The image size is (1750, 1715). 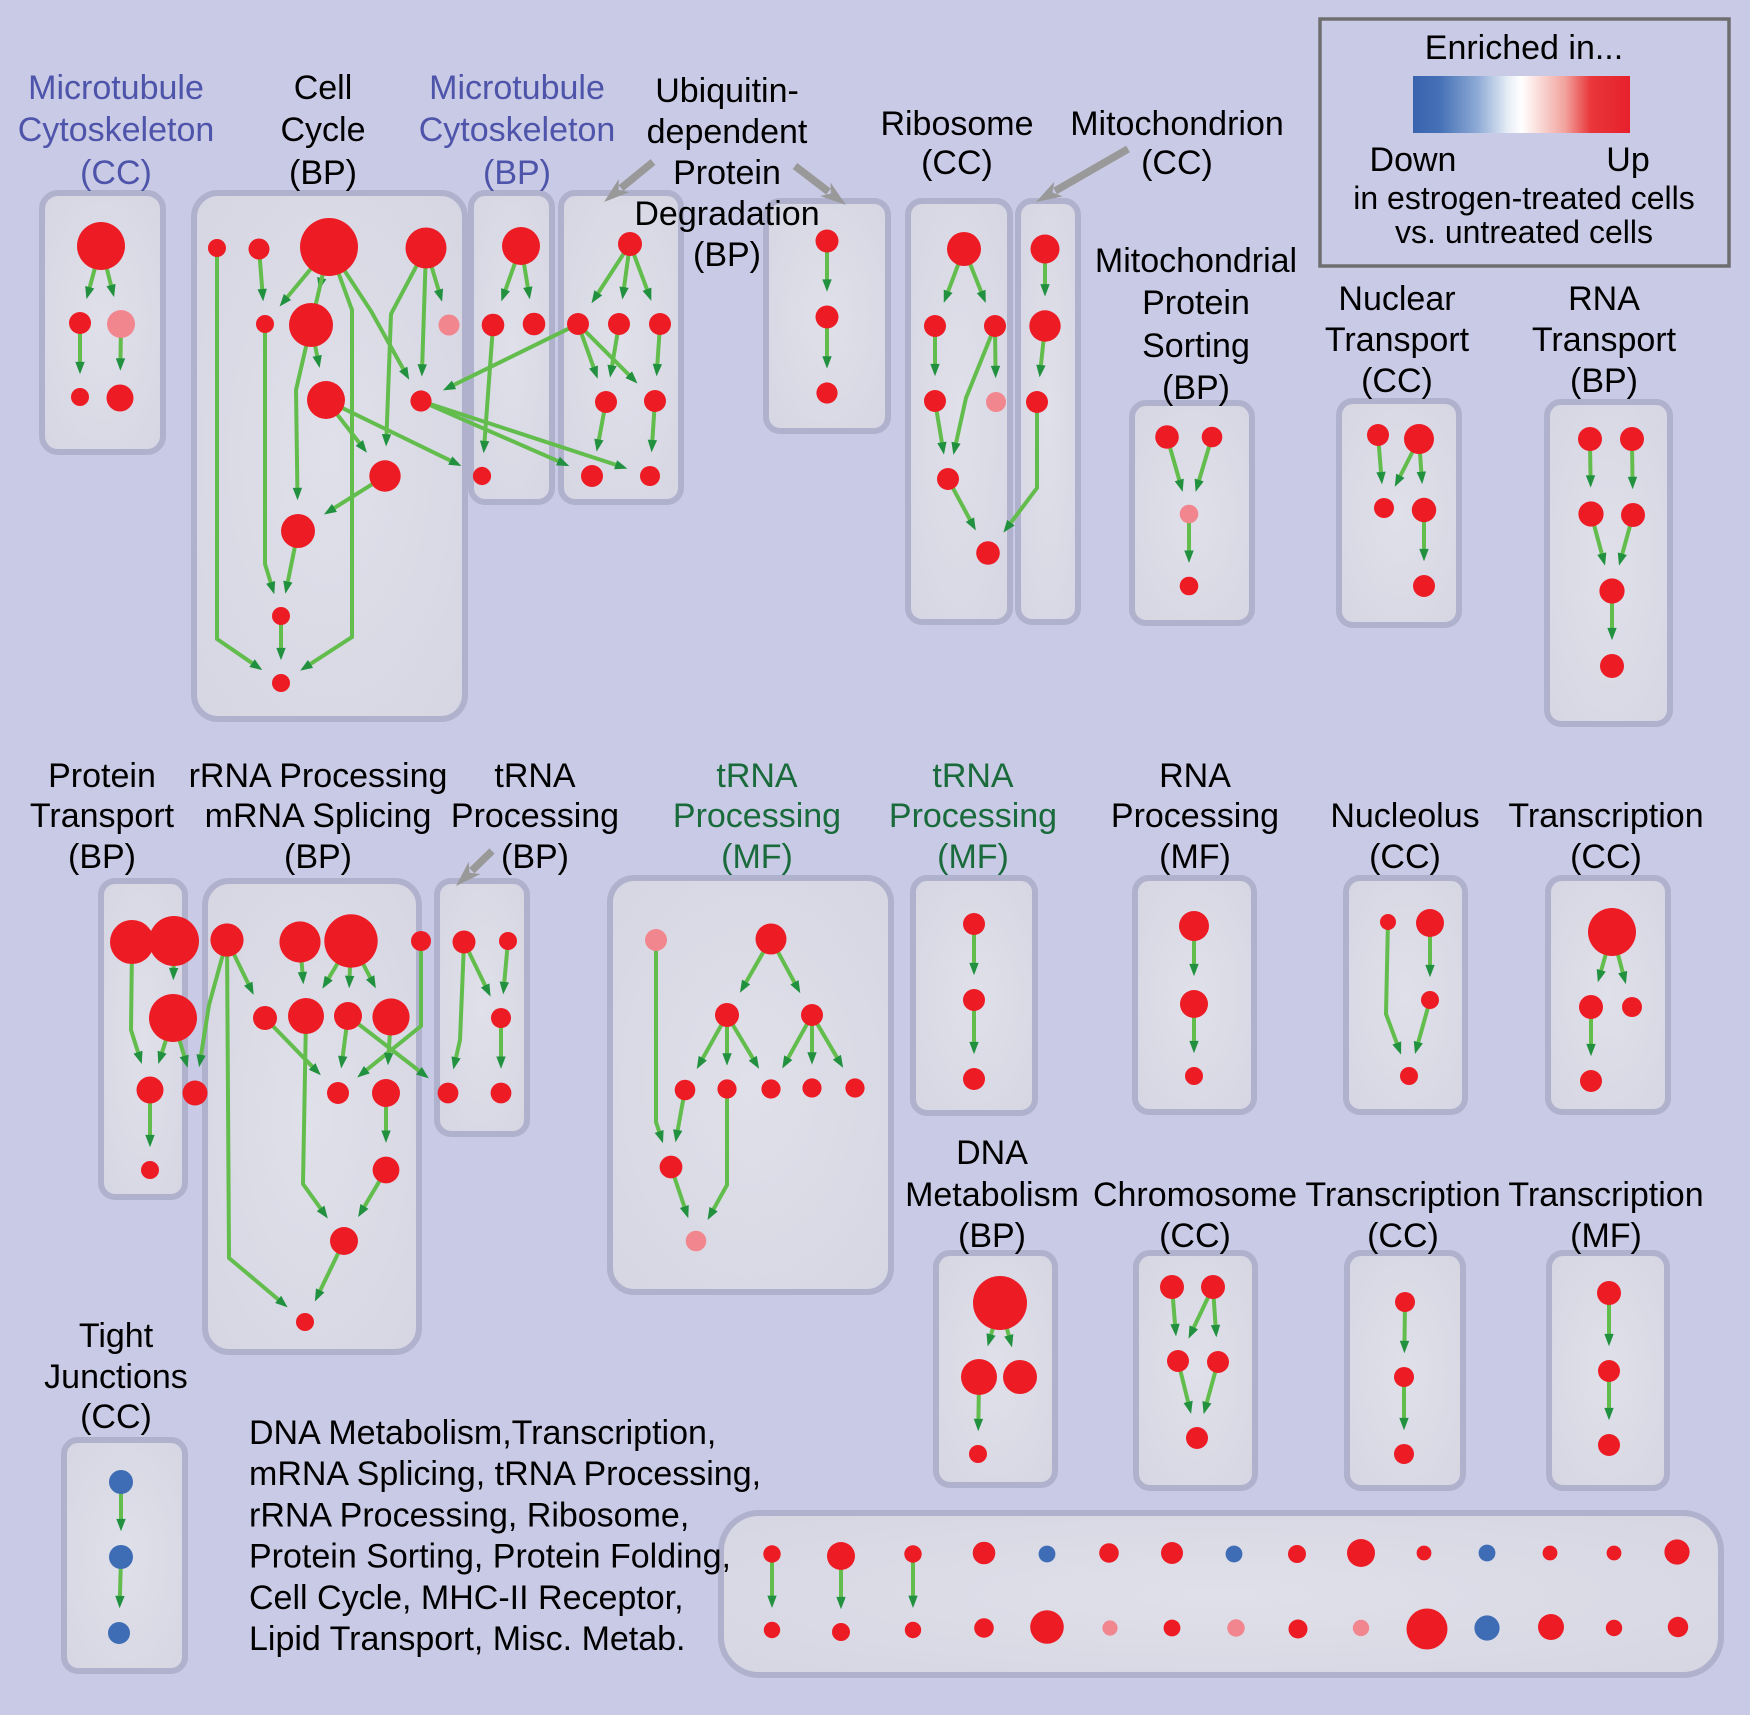 I want to click on svg-text: Nuclear, so click(x=1396, y=299).